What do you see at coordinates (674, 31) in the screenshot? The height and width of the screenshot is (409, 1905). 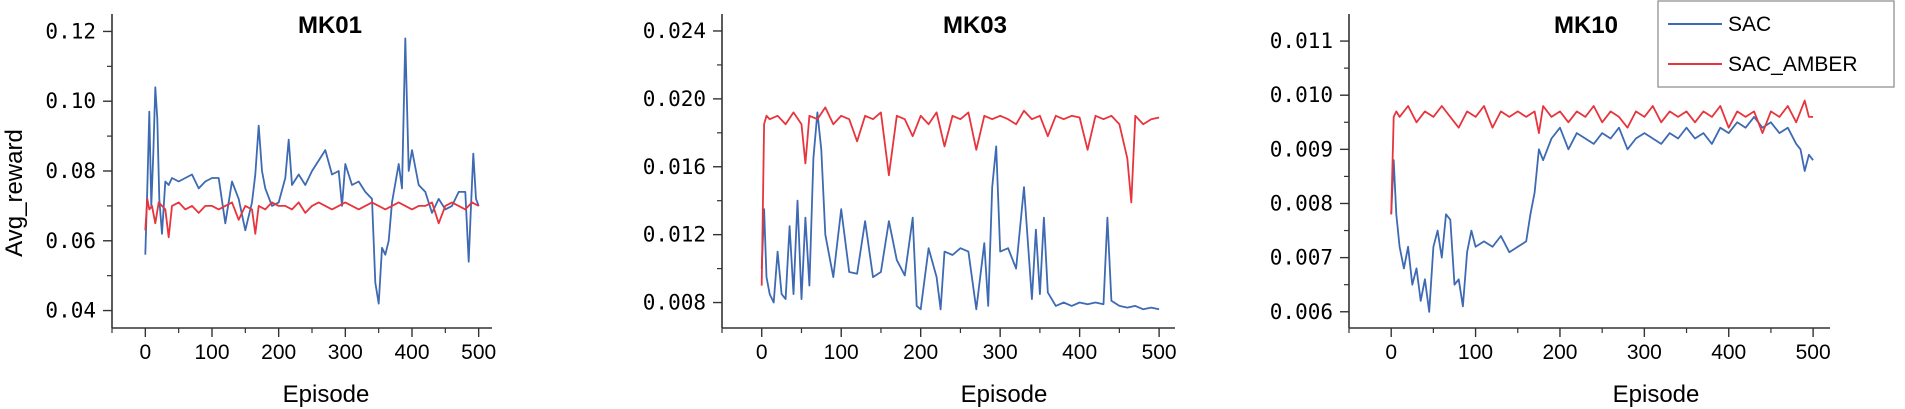 I see `y-tick-label: 0.024` at bounding box center [674, 31].